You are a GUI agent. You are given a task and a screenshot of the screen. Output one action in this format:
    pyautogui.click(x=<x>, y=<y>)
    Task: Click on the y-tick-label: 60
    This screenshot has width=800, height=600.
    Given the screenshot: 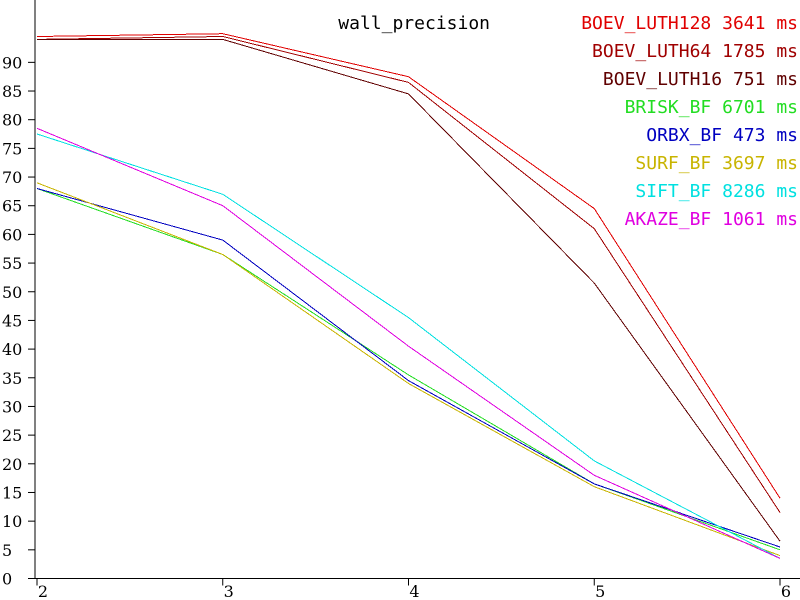 What is the action you would take?
    pyautogui.click(x=12, y=234)
    